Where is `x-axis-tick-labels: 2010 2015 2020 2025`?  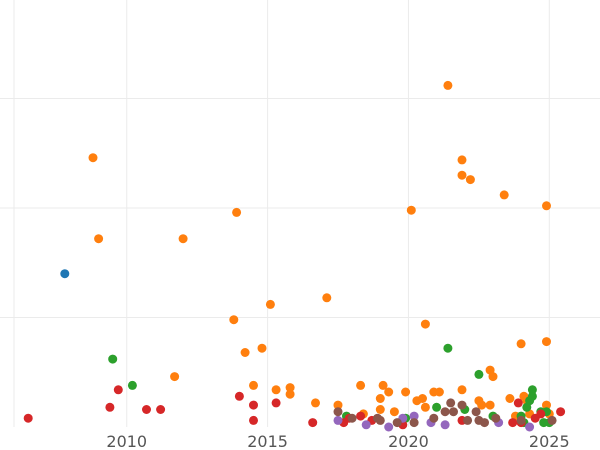
x-axis-tick-labels: 2010 2015 2020 2025 is located at coordinates (337, 441).